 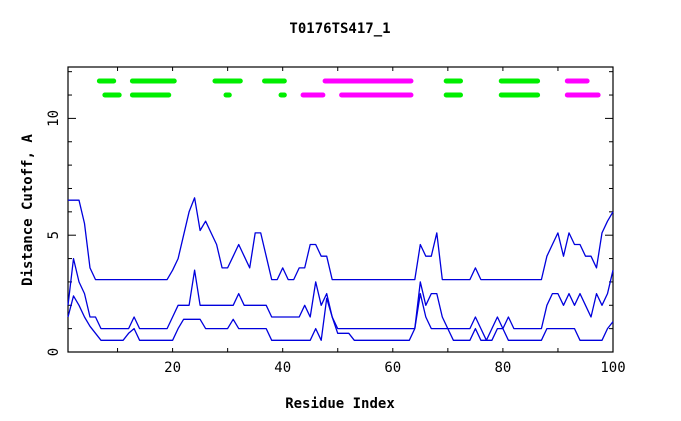 I want to click on x-axis-label: Residue Index, so click(x=340, y=404).